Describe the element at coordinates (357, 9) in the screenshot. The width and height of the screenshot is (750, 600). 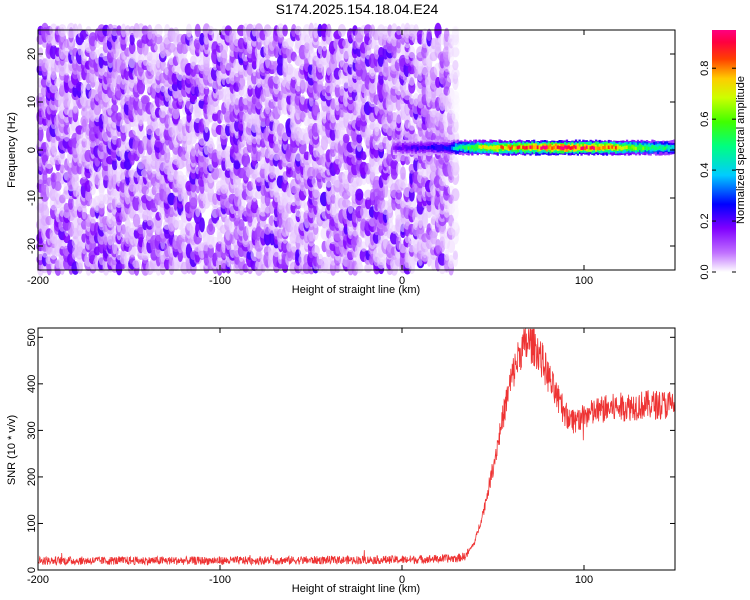
I see `chart-title: S174.2025.154.18.04.E24` at that location.